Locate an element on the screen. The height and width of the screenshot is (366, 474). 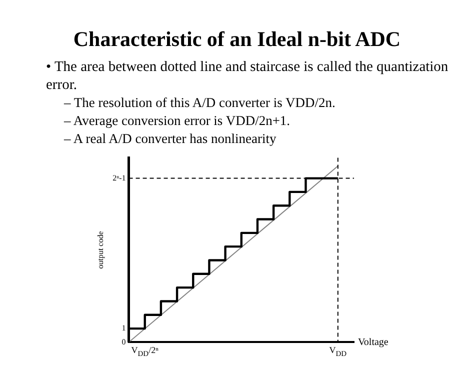
y-axis-title: output code is located at coordinates (100, 249).